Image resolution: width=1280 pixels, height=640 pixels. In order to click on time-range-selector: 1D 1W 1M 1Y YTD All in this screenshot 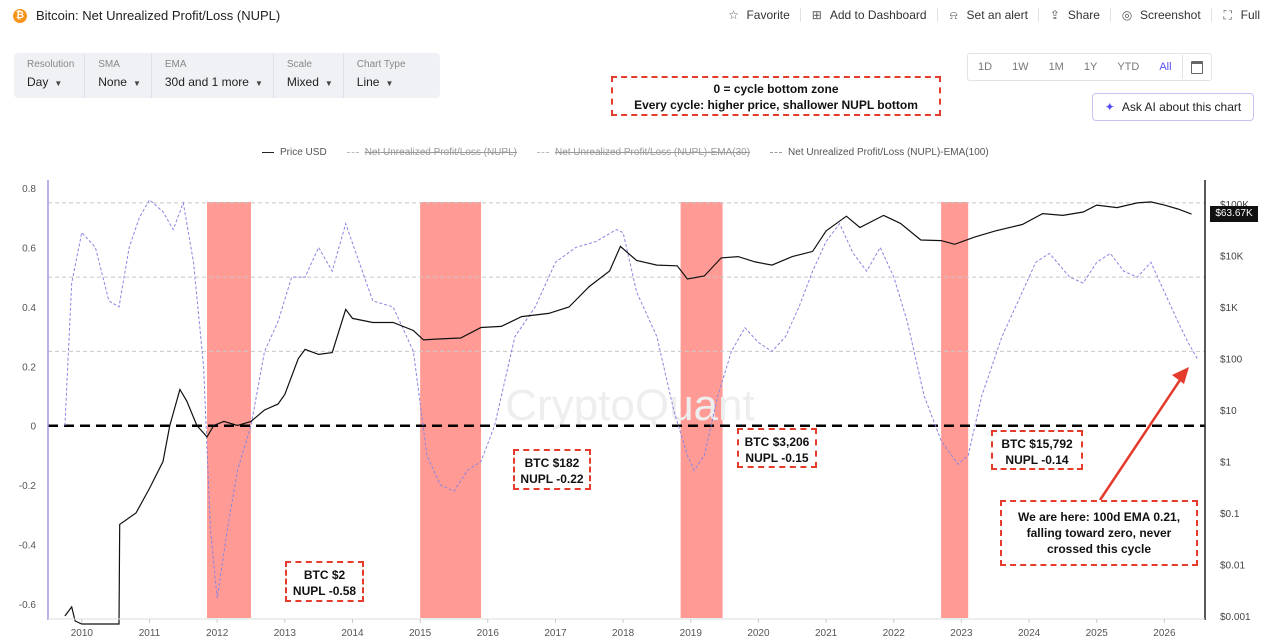, I will do `click(1089, 67)`.